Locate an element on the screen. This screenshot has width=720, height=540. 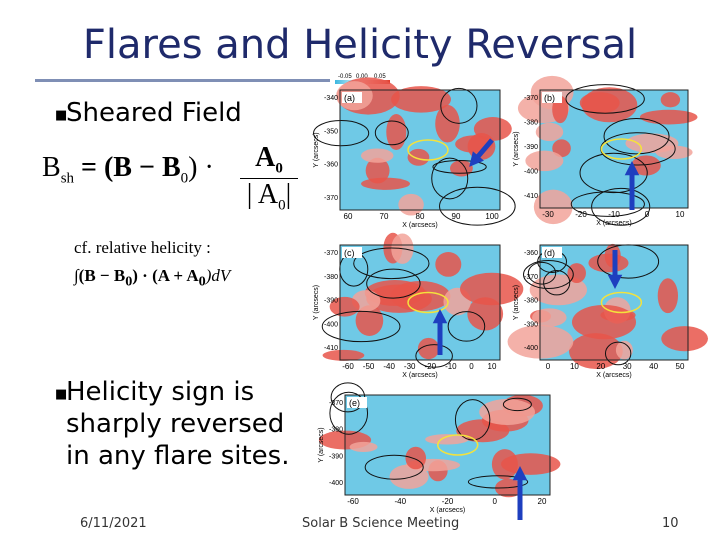
x-tick-label: -50 is located at coordinates (369, 366).